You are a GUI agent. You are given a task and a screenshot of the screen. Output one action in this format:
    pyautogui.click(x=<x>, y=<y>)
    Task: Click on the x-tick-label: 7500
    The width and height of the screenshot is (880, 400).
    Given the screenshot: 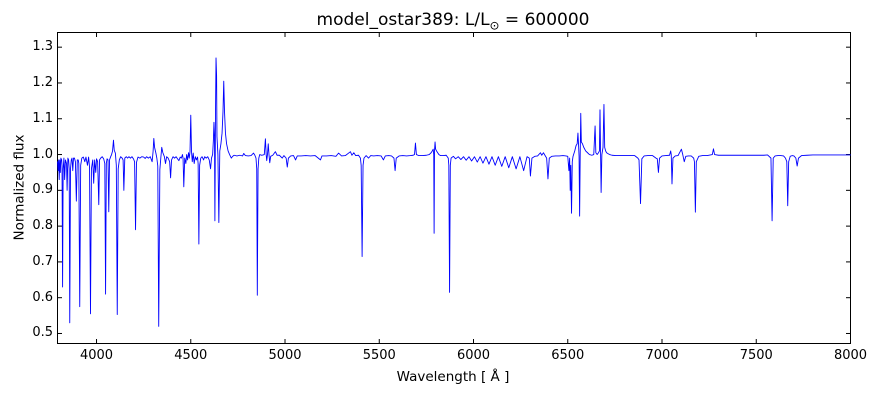 What is the action you would take?
    pyautogui.click(x=756, y=355)
    